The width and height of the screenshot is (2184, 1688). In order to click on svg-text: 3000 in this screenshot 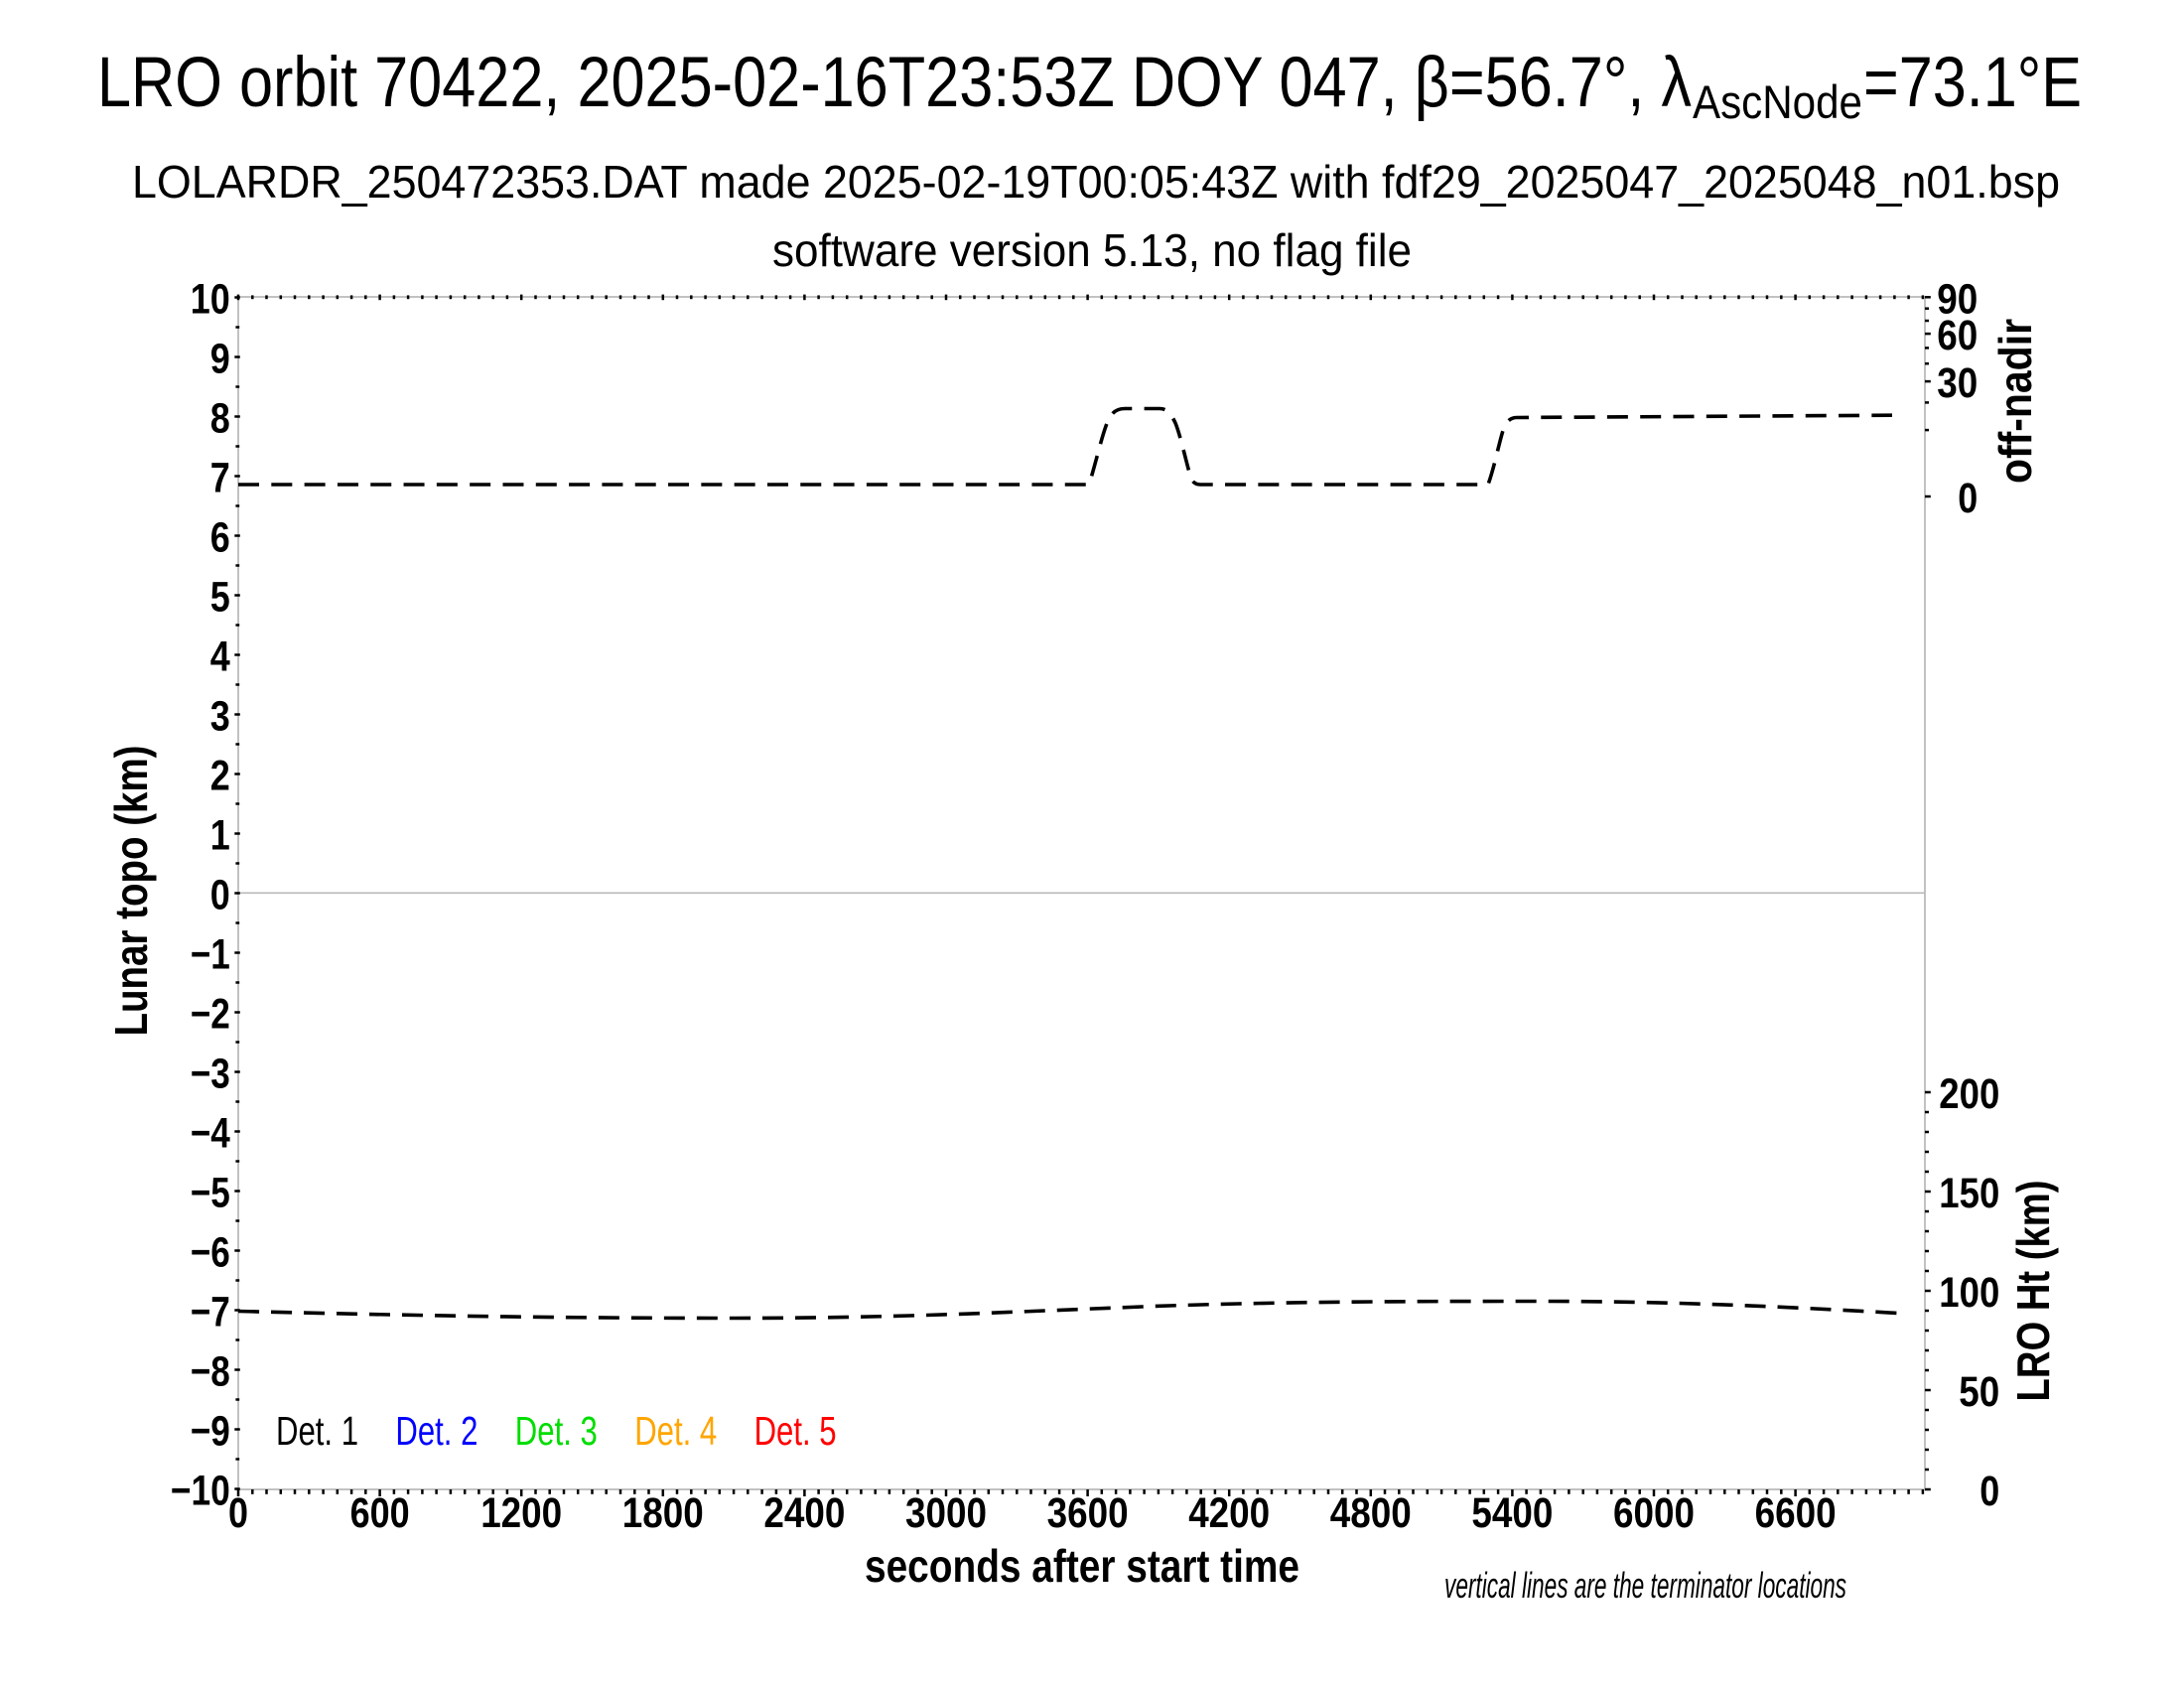, I will do `click(946, 1513)`.